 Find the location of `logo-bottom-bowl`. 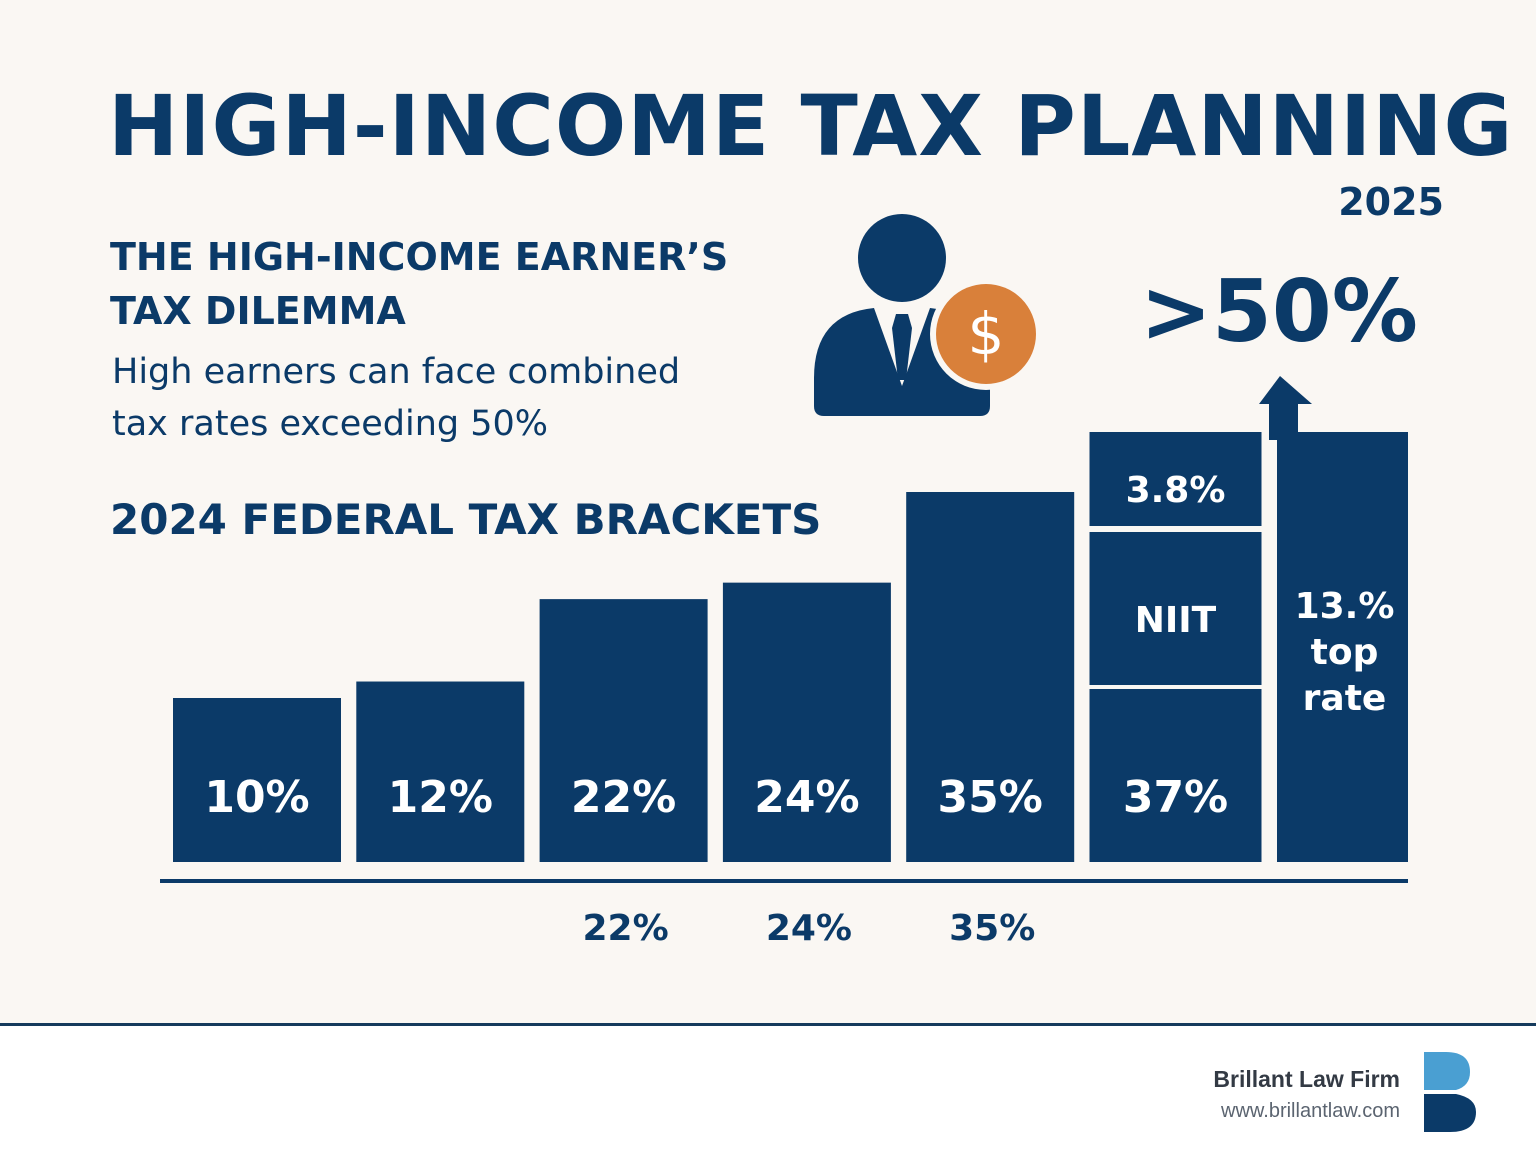

logo-bottom-bowl is located at coordinates (1450, 1113).